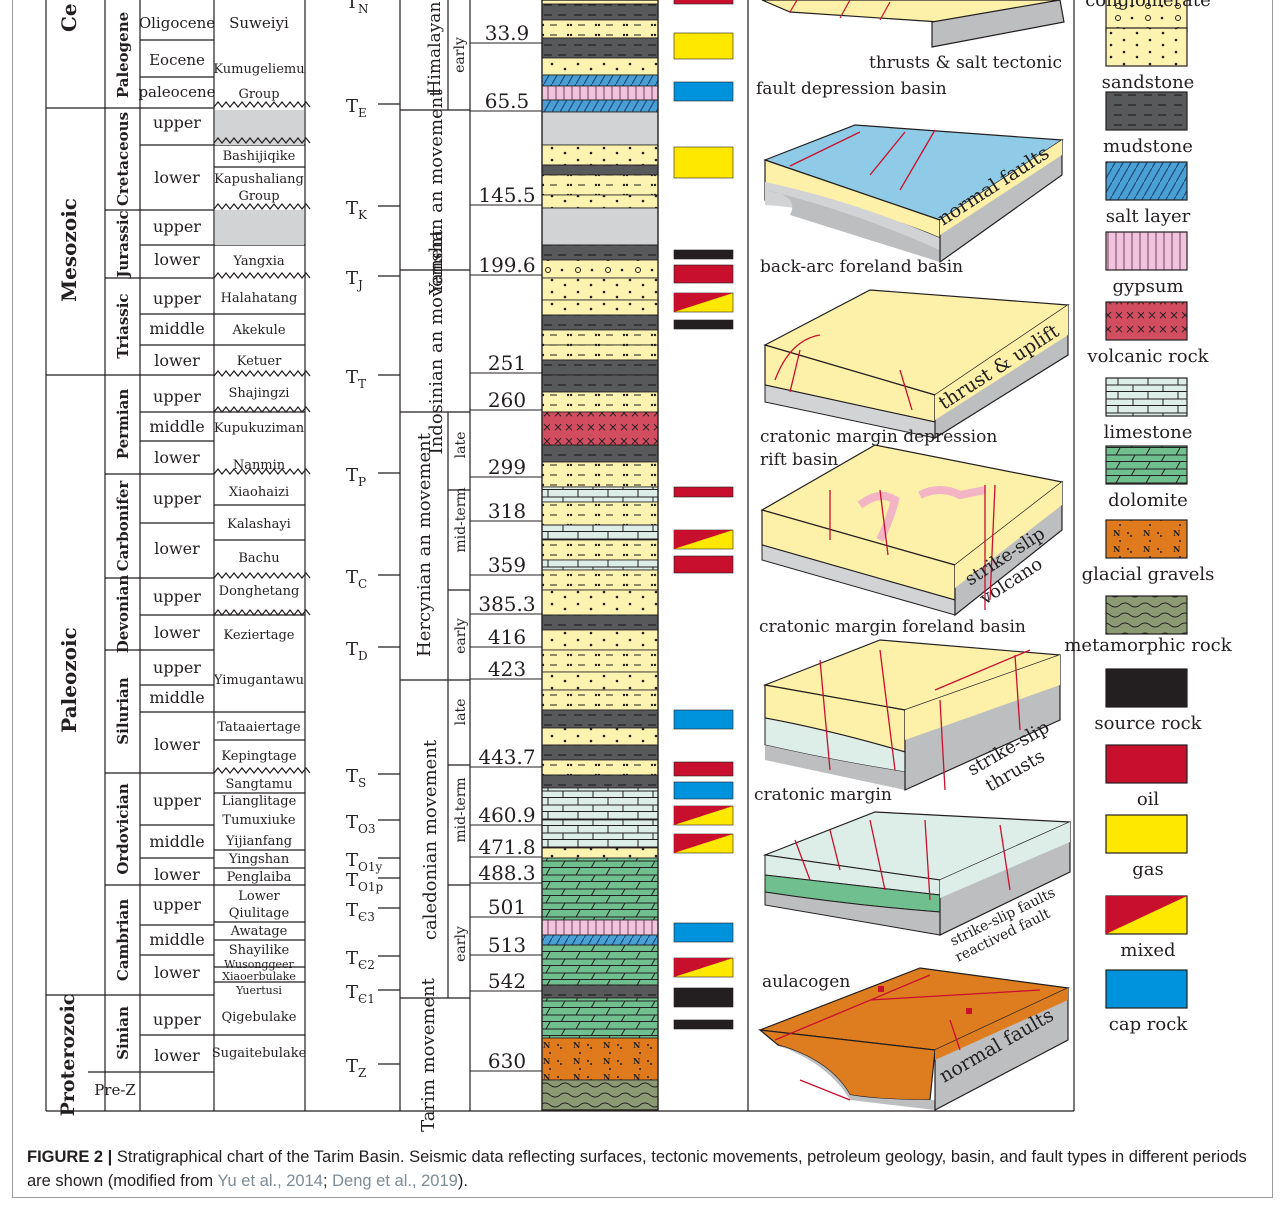 The image size is (1286, 1207). Describe the element at coordinates (703, 997) in the screenshot. I see `petroleum-marker-source` at that location.